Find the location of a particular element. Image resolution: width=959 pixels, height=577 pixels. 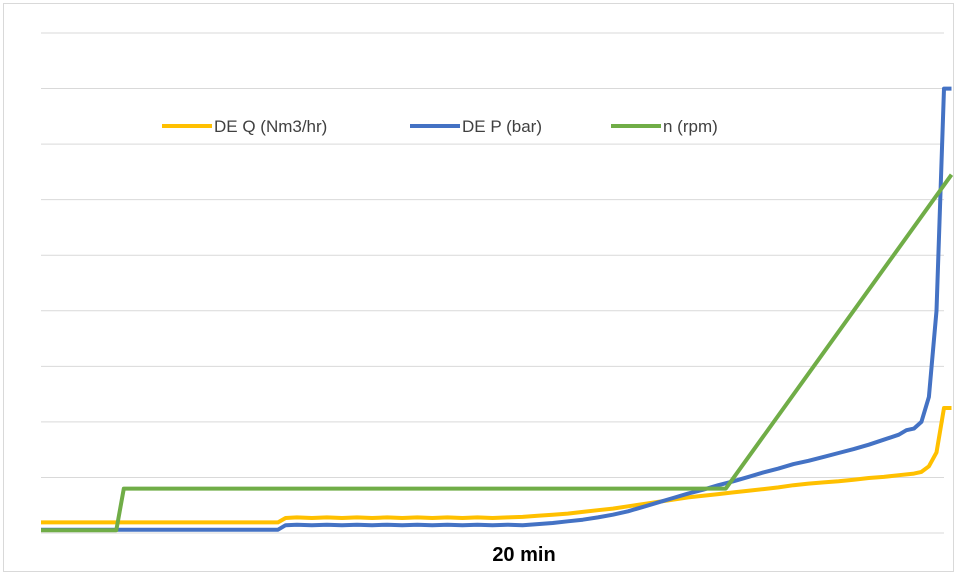

legend: DE Q (Nm3/hr) DE P (bar) n (rpm) is located at coordinates (440, 126).